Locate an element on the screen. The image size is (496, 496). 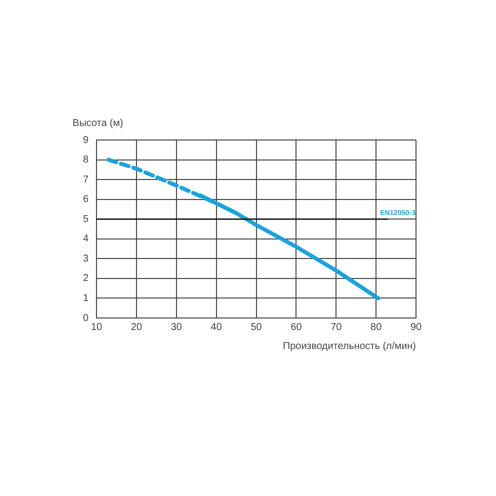
x-tick-label: 70 is located at coordinates (336, 327).